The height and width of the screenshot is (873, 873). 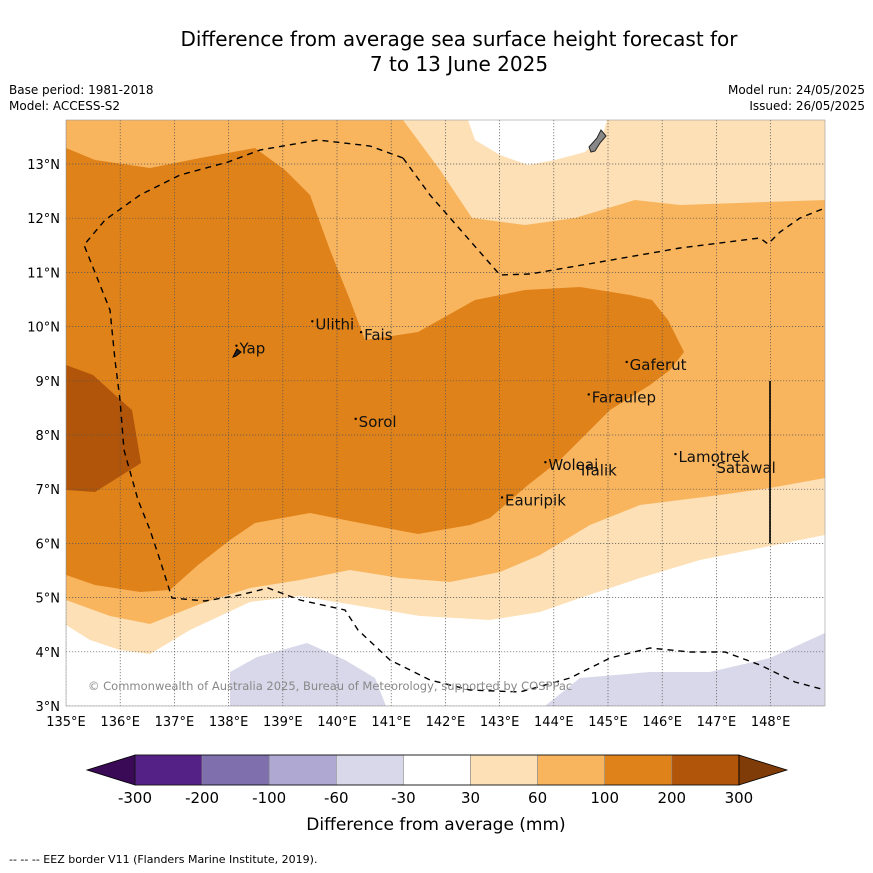 What do you see at coordinates (604, 798) in the screenshot?
I see `colorbar-tick-label: 100` at bounding box center [604, 798].